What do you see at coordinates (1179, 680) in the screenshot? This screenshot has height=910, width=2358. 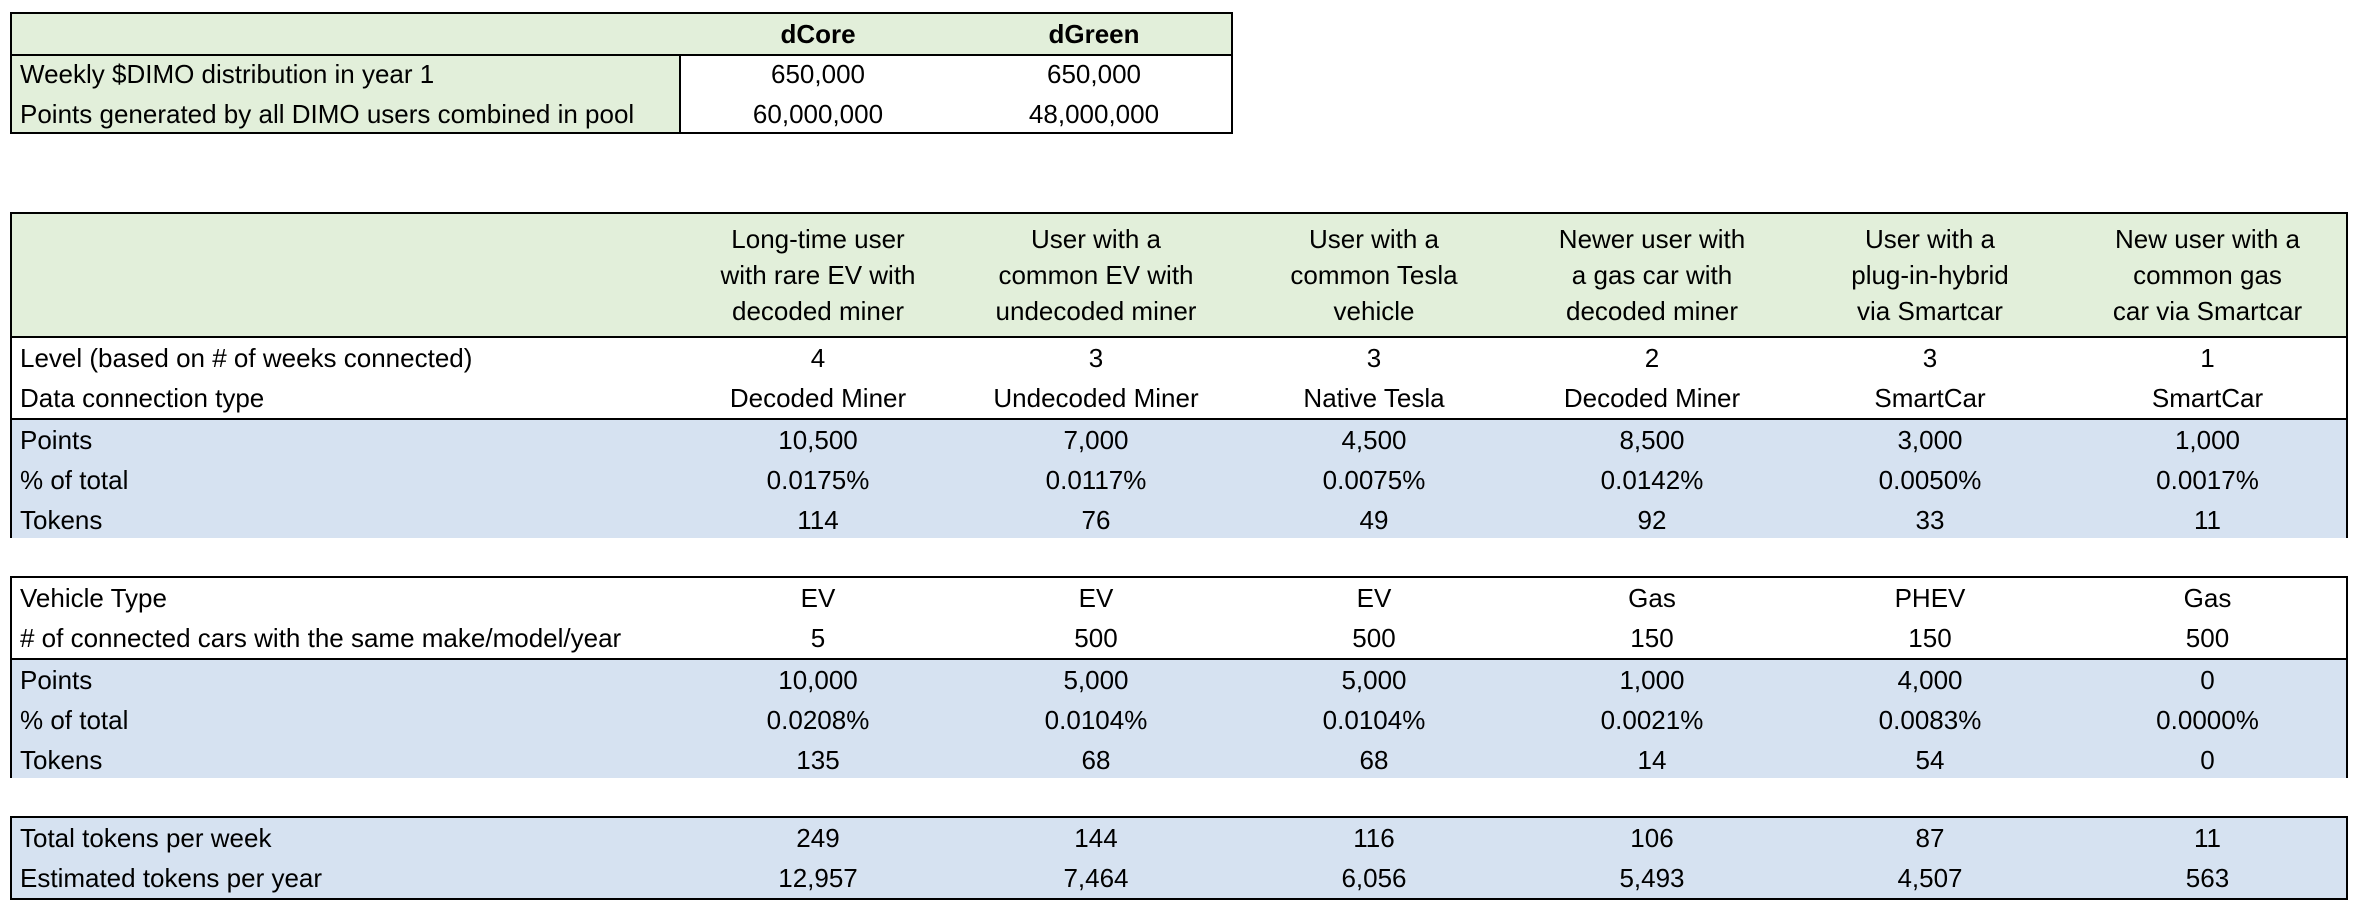 I see `green-result-points: Points 10,000 5,000 5,000 1,000 4,000 0` at bounding box center [1179, 680].